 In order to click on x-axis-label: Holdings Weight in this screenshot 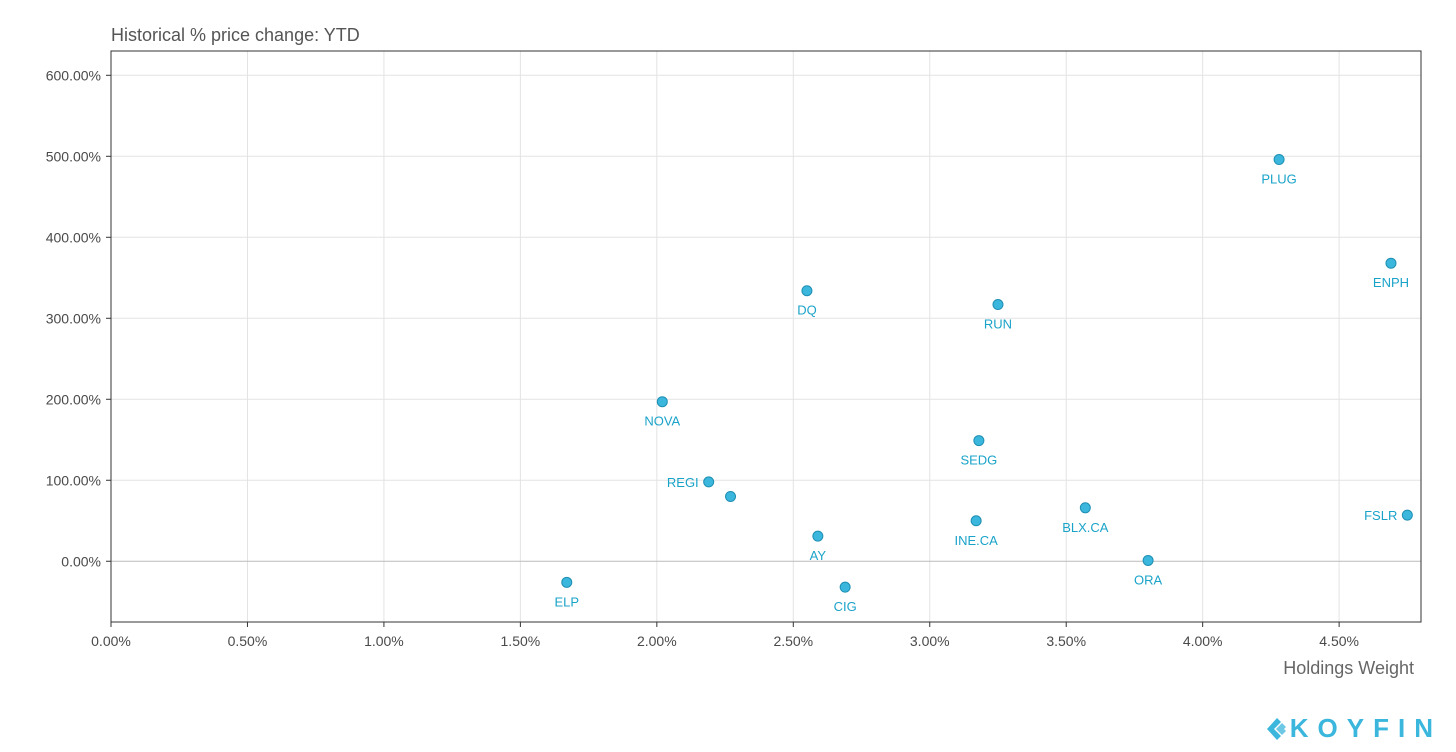, I will do `click(1348, 668)`.